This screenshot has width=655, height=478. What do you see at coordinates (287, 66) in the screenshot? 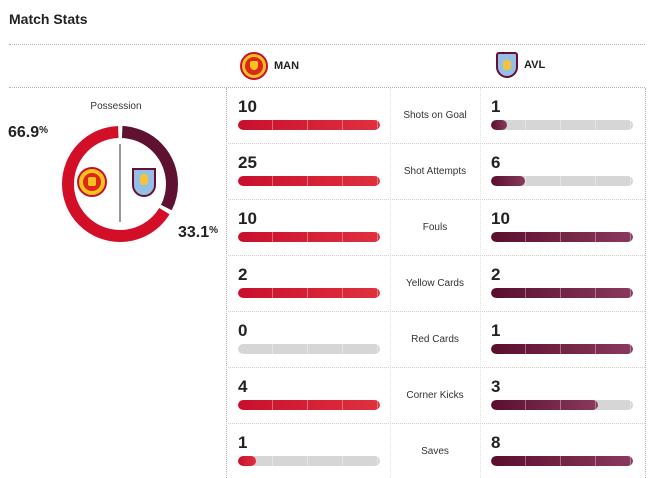
I see `home-team-abbr: MAN` at bounding box center [287, 66].